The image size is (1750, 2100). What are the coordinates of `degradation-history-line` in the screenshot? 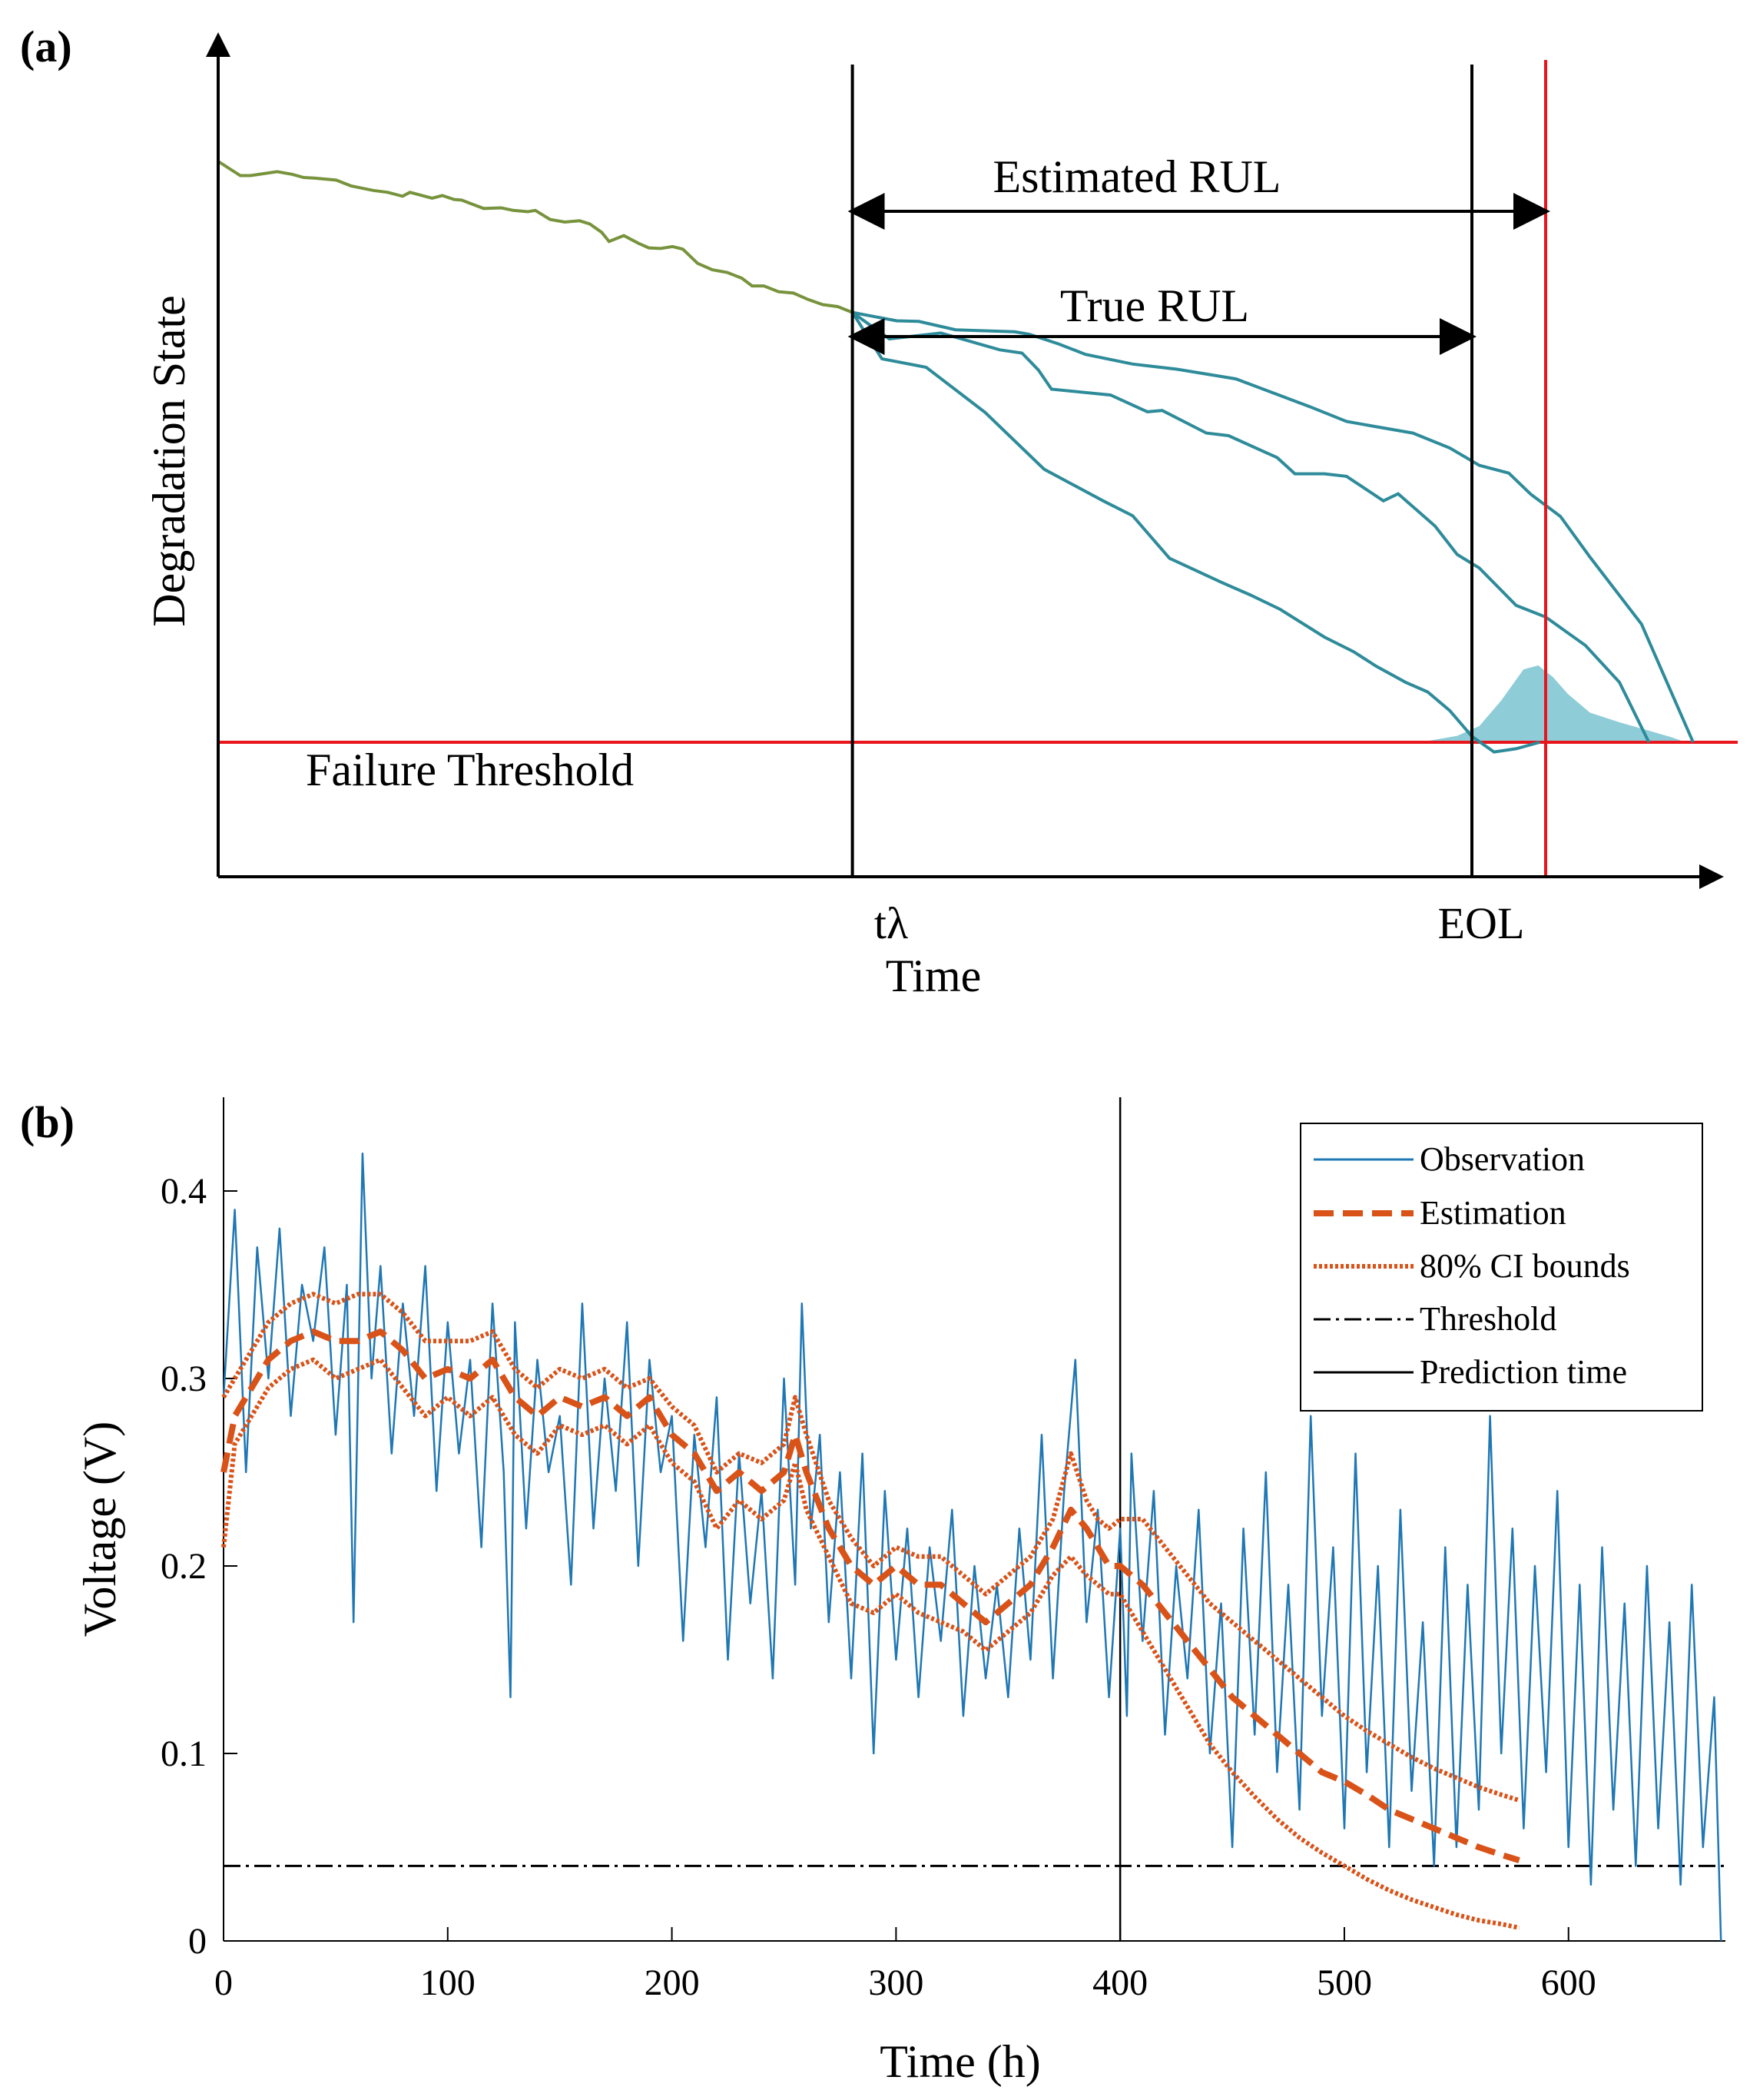 It's located at (535, 237).